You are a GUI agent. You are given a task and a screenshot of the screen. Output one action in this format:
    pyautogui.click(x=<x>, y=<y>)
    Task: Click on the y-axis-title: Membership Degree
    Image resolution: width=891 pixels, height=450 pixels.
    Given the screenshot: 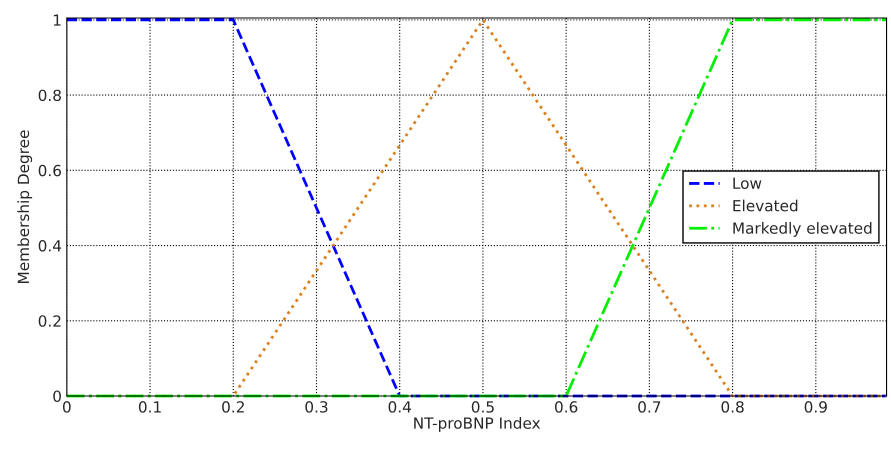 What is the action you would take?
    pyautogui.click(x=24, y=206)
    